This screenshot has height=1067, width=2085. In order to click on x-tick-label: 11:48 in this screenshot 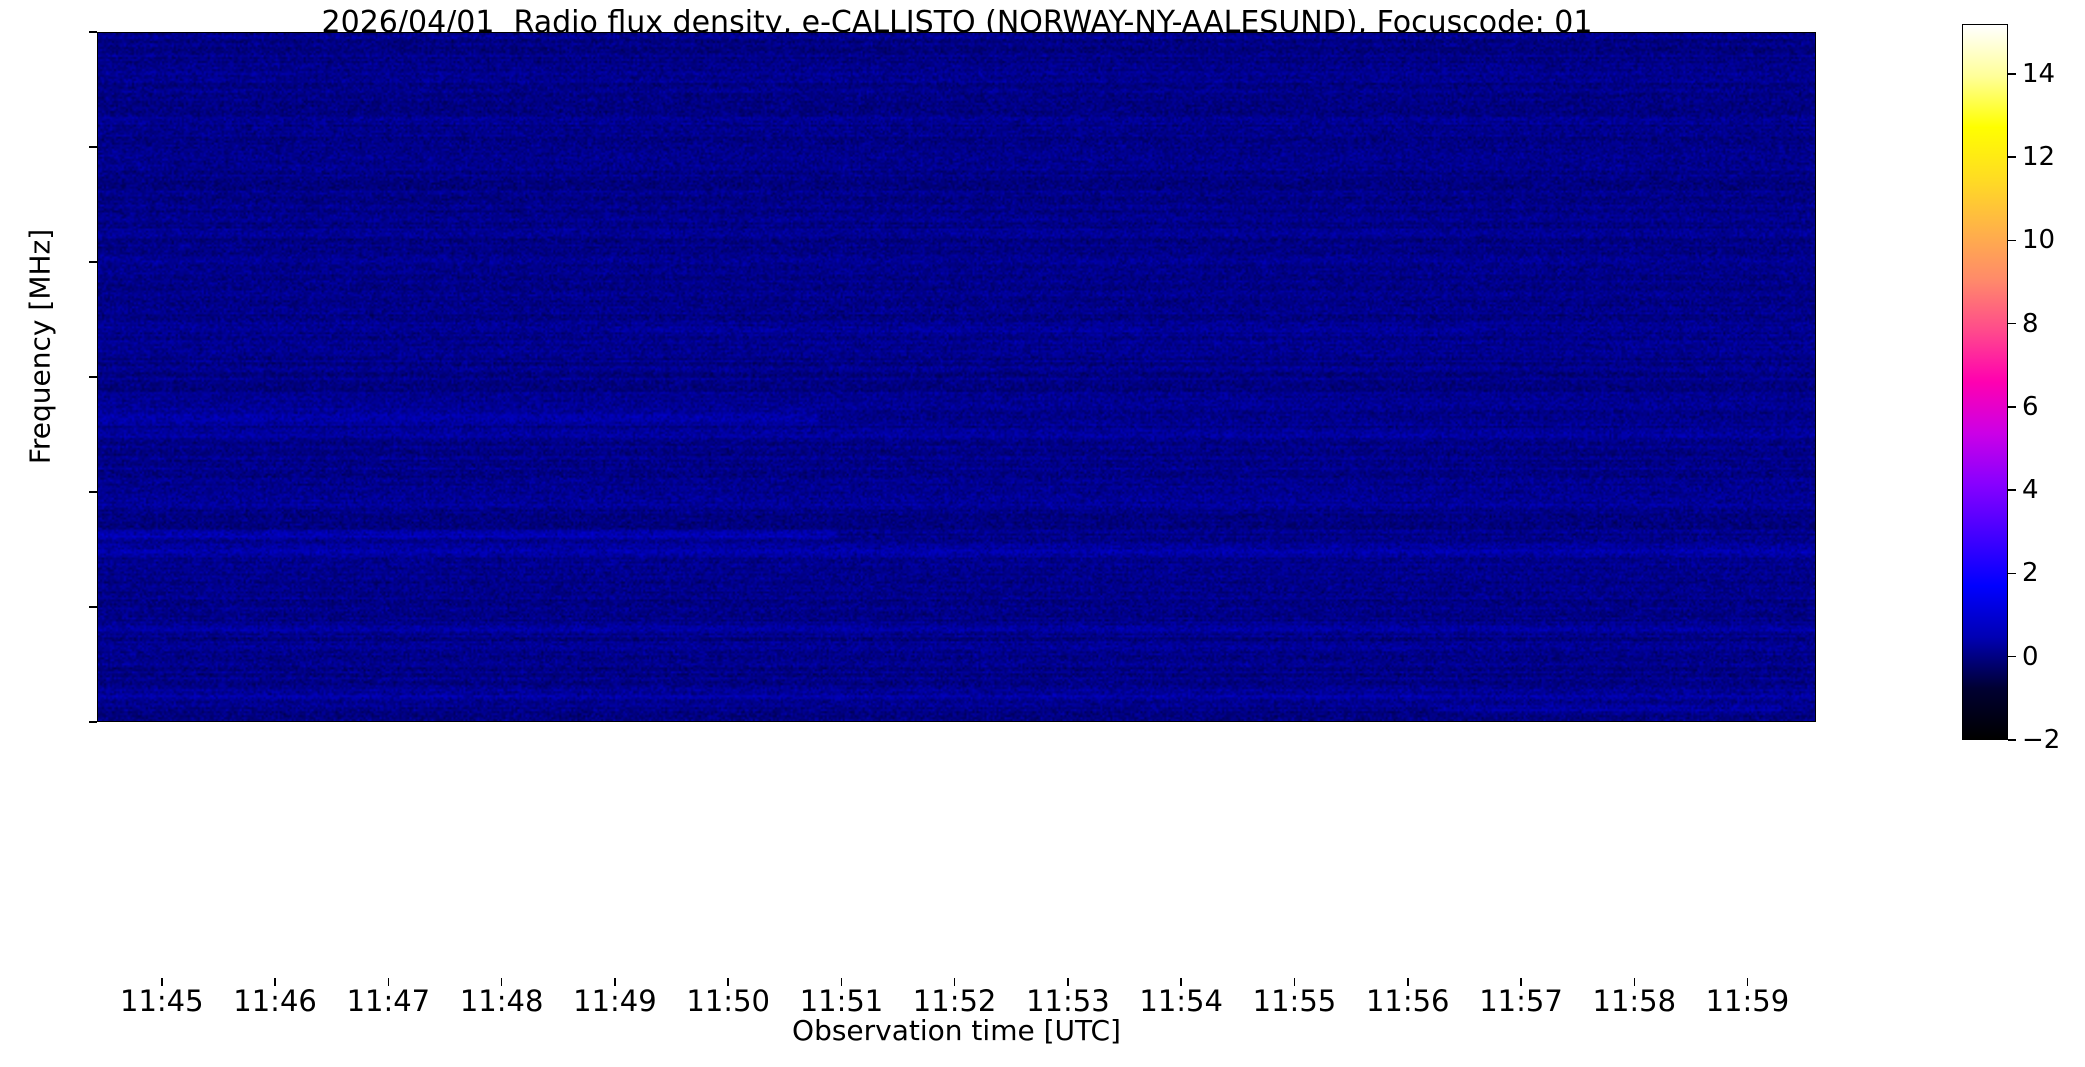, I will do `click(501, 1001)`.